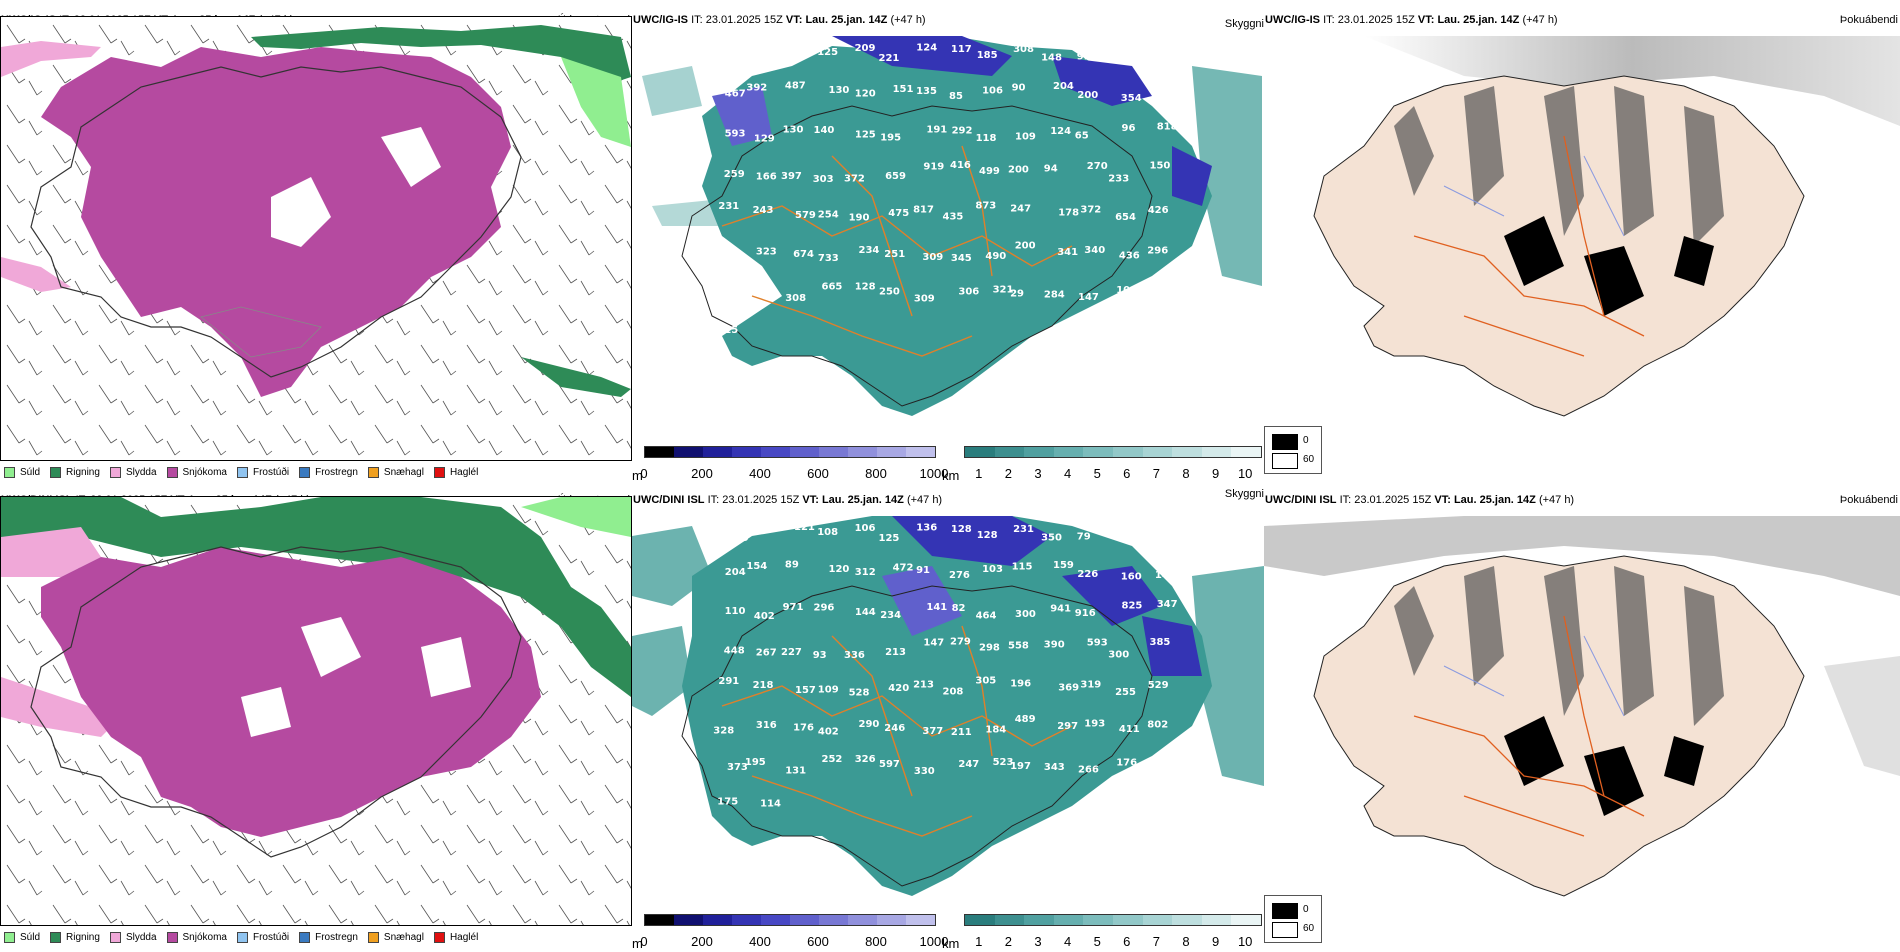 The width and height of the screenshot is (1900, 952). Describe the element at coordinates (865, 759) in the screenshot. I see `visibility-value: 326` at that location.